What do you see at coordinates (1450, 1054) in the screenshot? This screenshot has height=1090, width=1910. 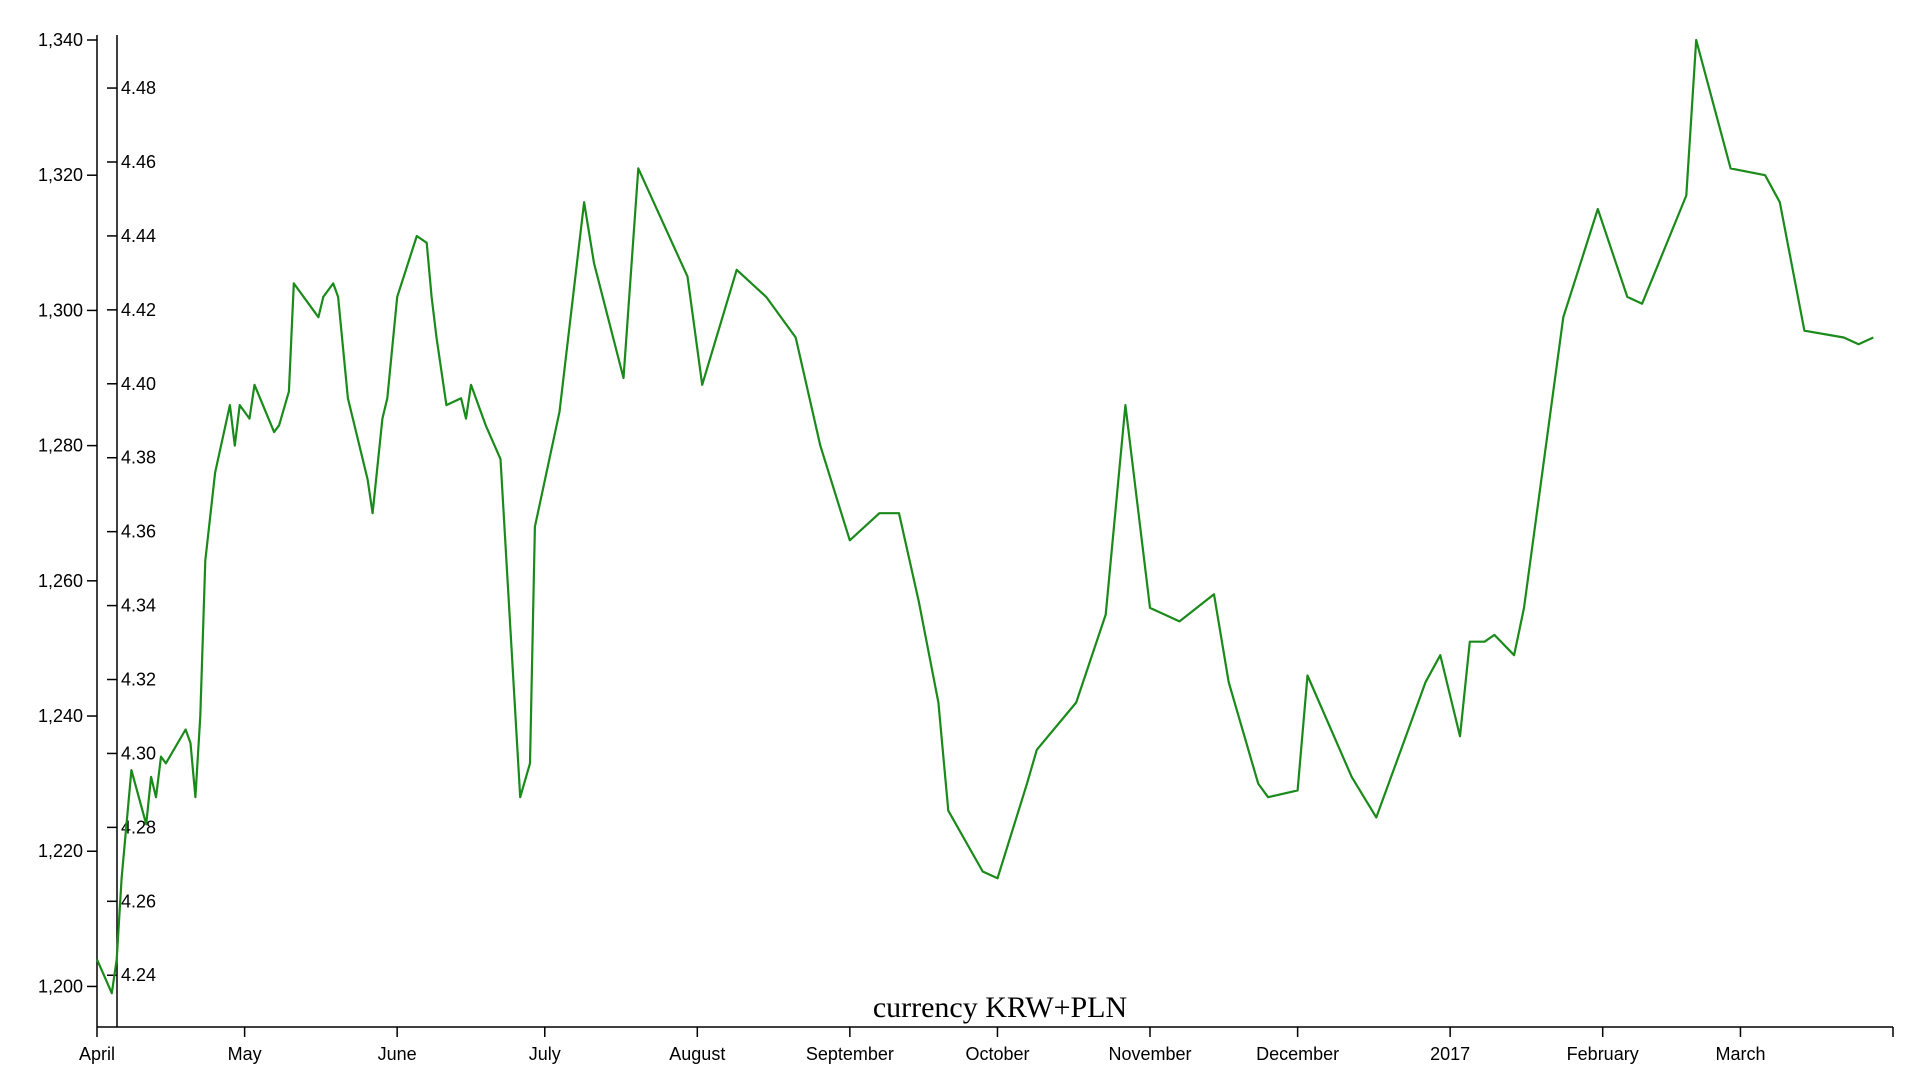 I see `x-tick-label: 2017` at bounding box center [1450, 1054].